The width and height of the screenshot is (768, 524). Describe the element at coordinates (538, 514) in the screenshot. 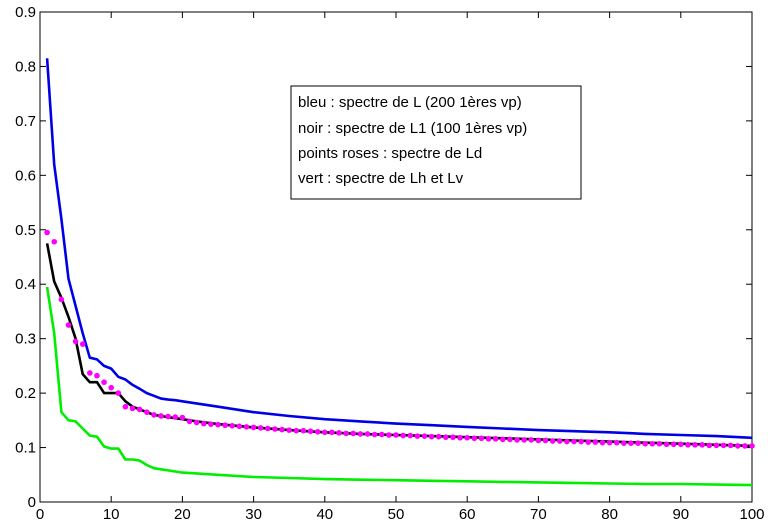

I see `x-tick-label: 70` at that location.